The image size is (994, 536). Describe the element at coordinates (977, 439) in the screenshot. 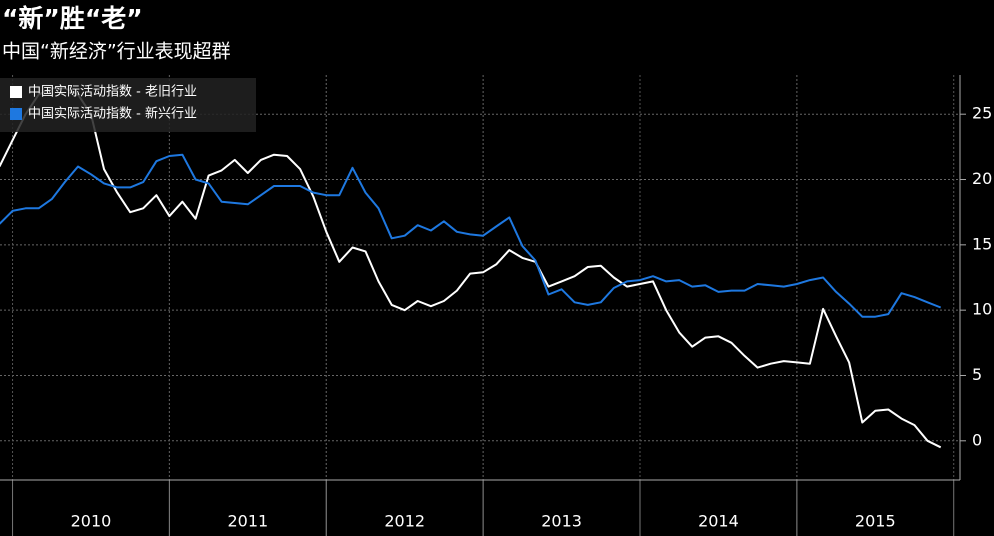

I see `y-tick-label: 0` at that location.